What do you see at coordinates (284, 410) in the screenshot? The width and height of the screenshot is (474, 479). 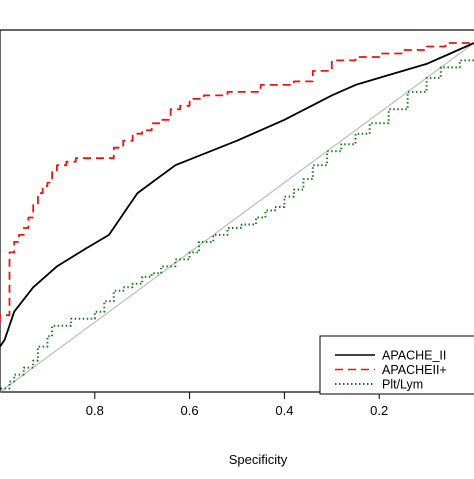 I see `x-tick-label-3: 0.4` at bounding box center [284, 410].